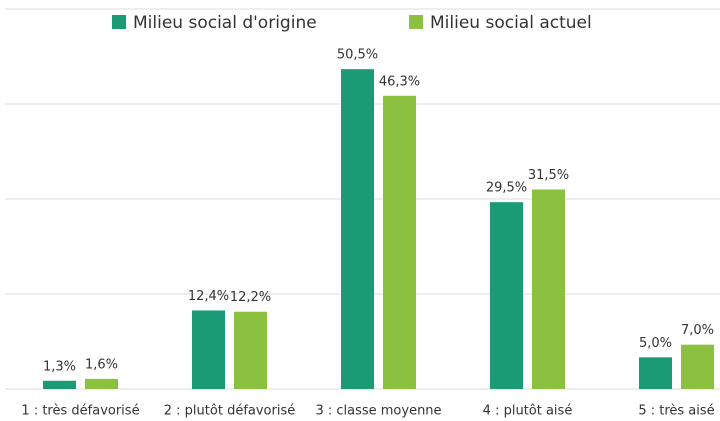 The height and width of the screenshot is (421, 720). What do you see at coordinates (80, 411) in the screenshot?
I see `x-tick-label: 1 : très défavorisé` at bounding box center [80, 411].